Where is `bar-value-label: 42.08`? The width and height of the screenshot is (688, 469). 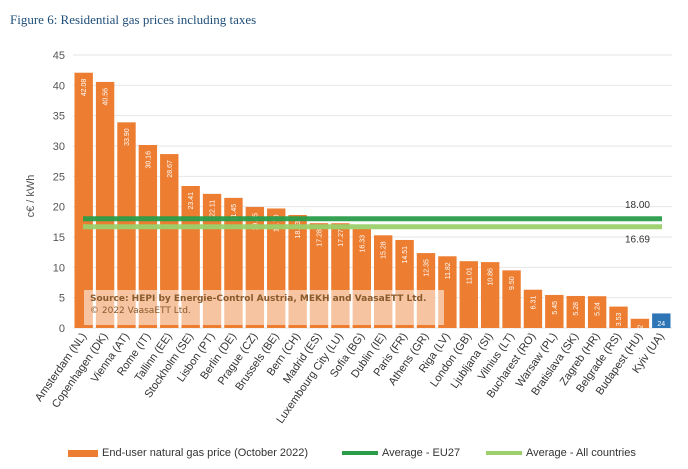 bar-value-label: 42.08 is located at coordinates (84, 88).